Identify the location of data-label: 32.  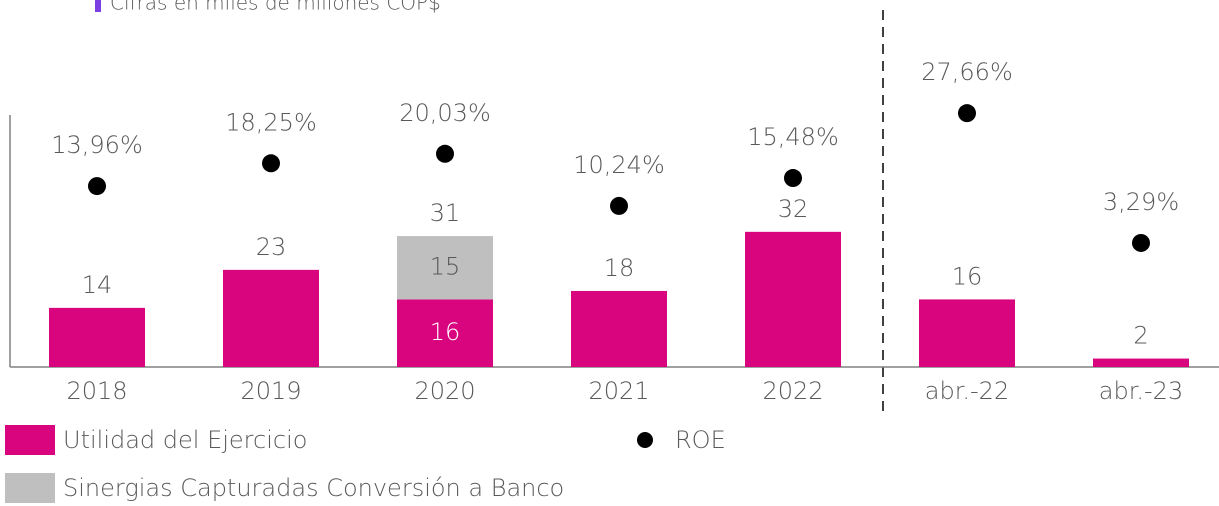
(793, 209).